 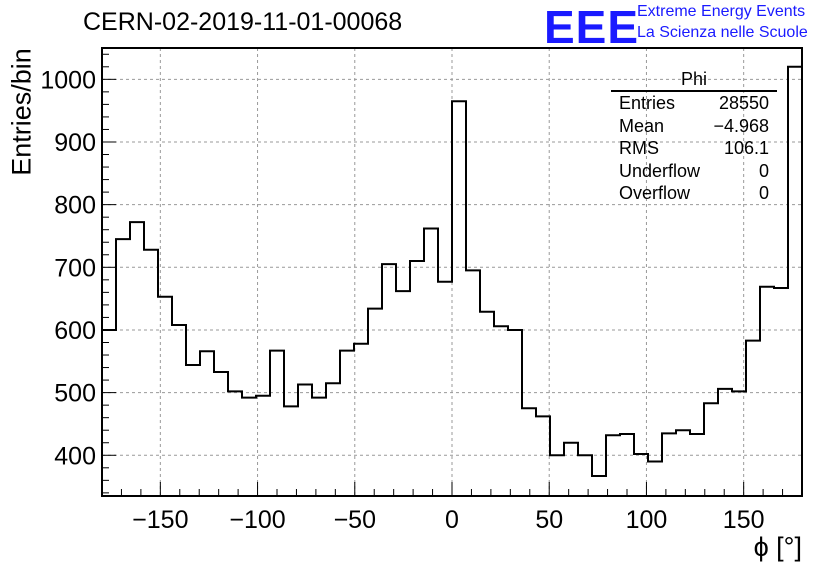 What do you see at coordinates (243, 22) in the screenshot?
I see `chart-title: CERN-02-2019-11-01-00068` at bounding box center [243, 22].